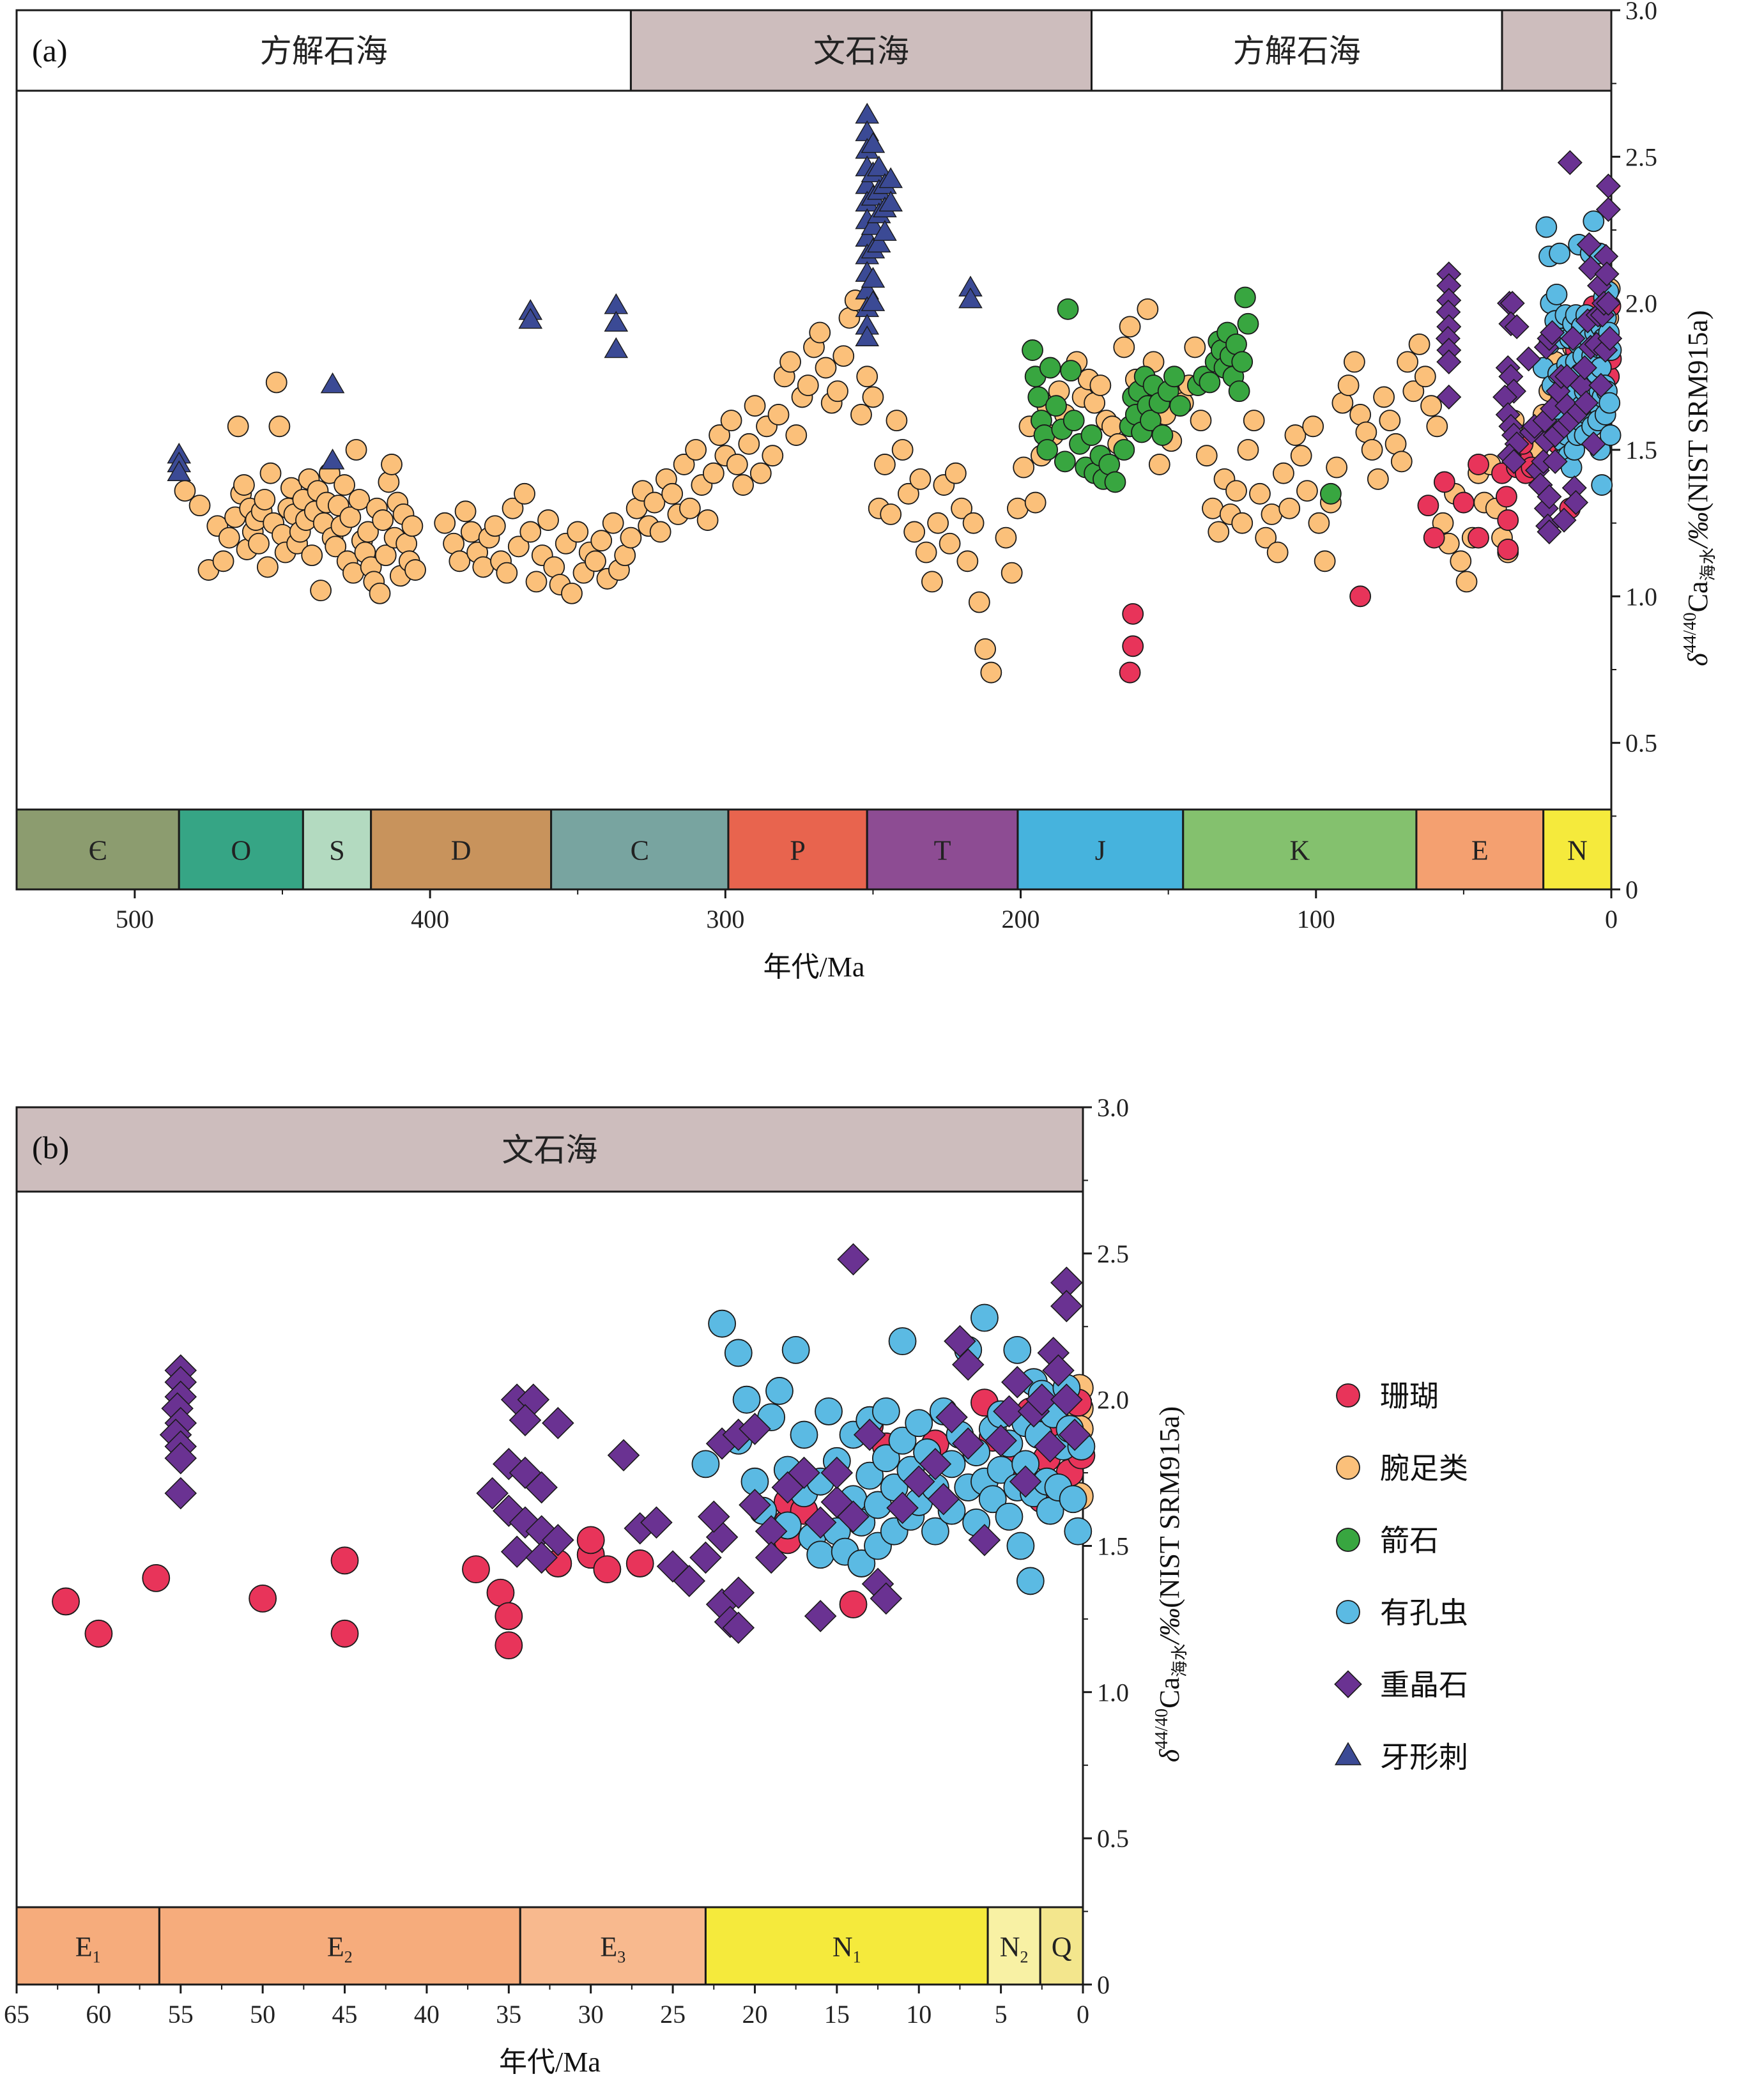 The height and width of the screenshot is (2081, 1764). I want to click on period-label: E, so click(1480, 850).